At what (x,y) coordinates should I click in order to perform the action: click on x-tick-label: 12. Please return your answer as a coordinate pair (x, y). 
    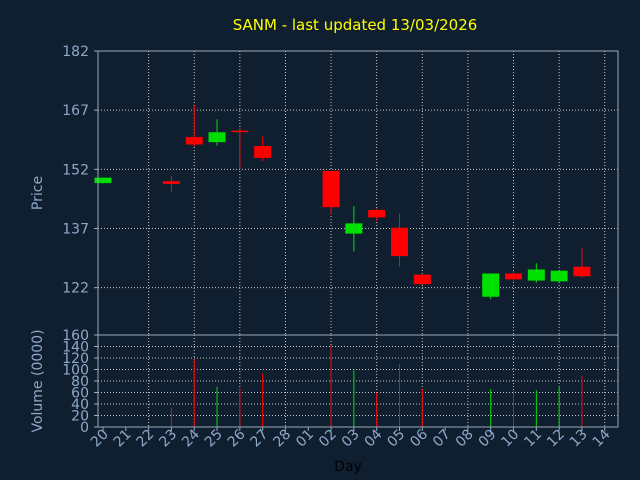
    Looking at the image, I should click on (556, 439).